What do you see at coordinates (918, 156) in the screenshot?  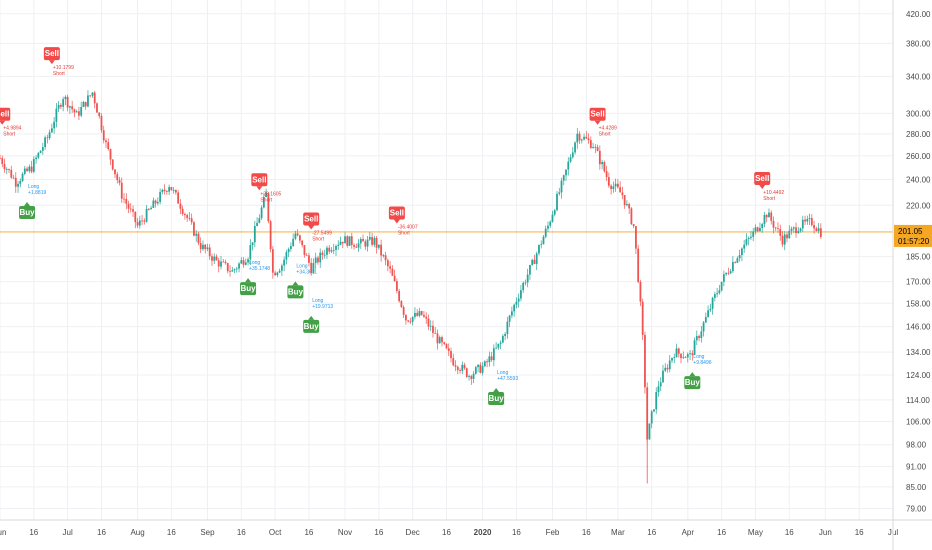 I see `y-tick-label: 260.00` at bounding box center [918, 156].